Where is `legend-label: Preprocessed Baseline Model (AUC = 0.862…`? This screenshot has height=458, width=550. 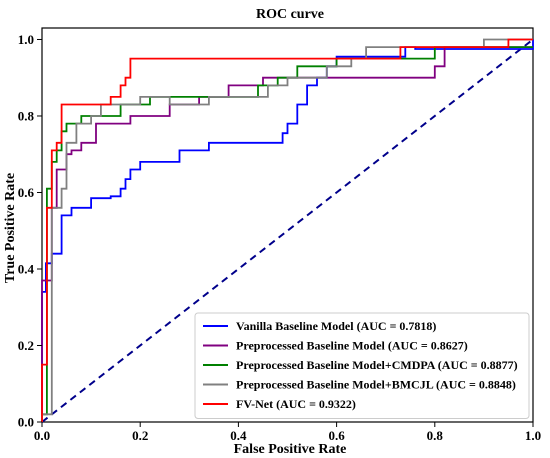 legend-label: Preprocessed Baseline Model (AUC = 0.862… is located at coordinates (352, 346).